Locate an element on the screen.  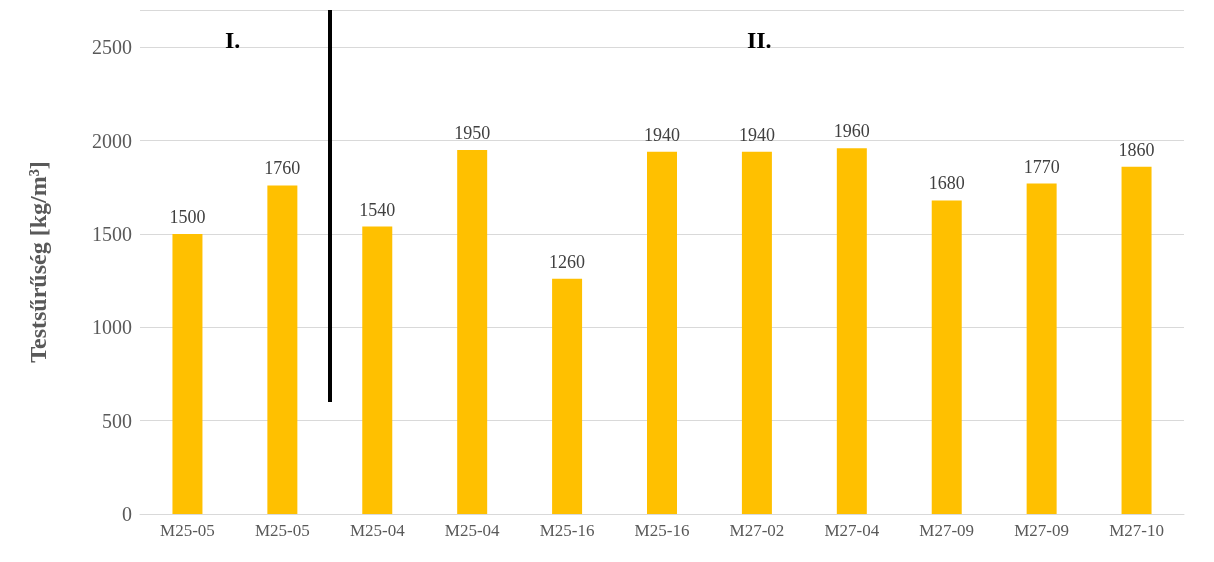
data-label: 1260 is located at coordinates (567, 261).